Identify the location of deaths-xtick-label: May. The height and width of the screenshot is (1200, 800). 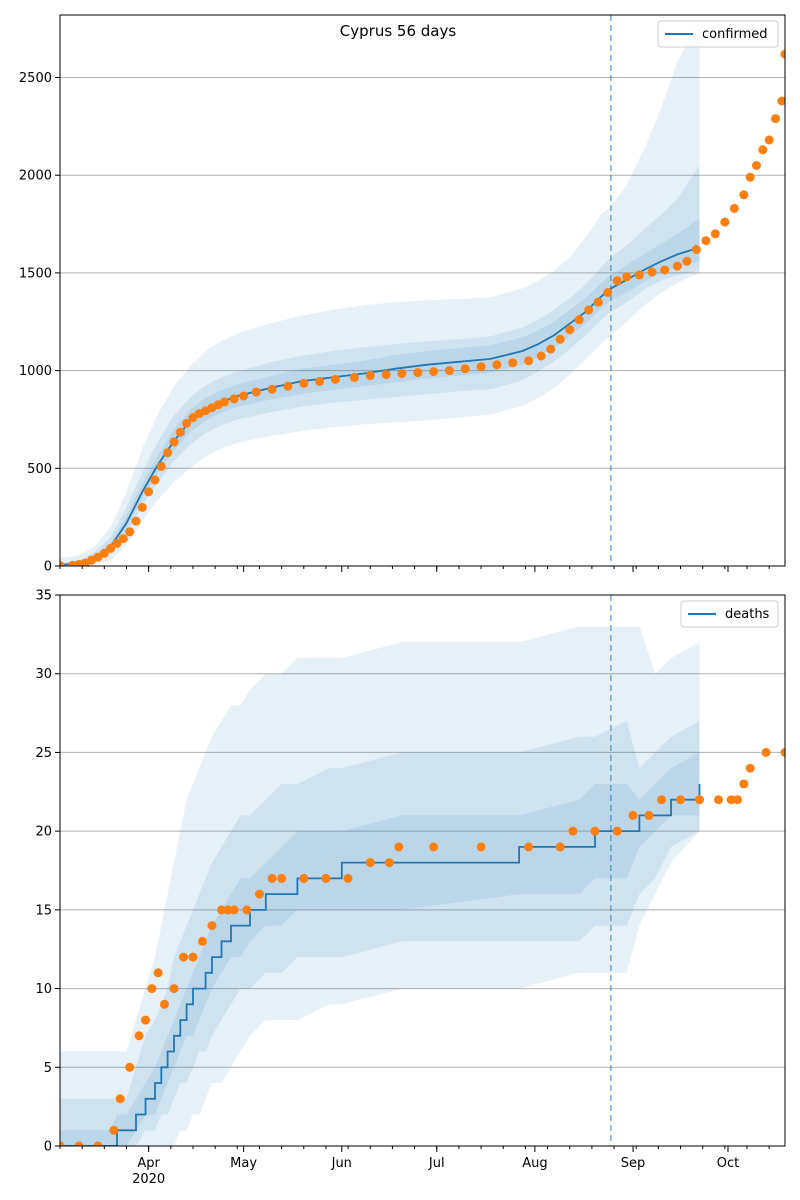
(243, 1163).